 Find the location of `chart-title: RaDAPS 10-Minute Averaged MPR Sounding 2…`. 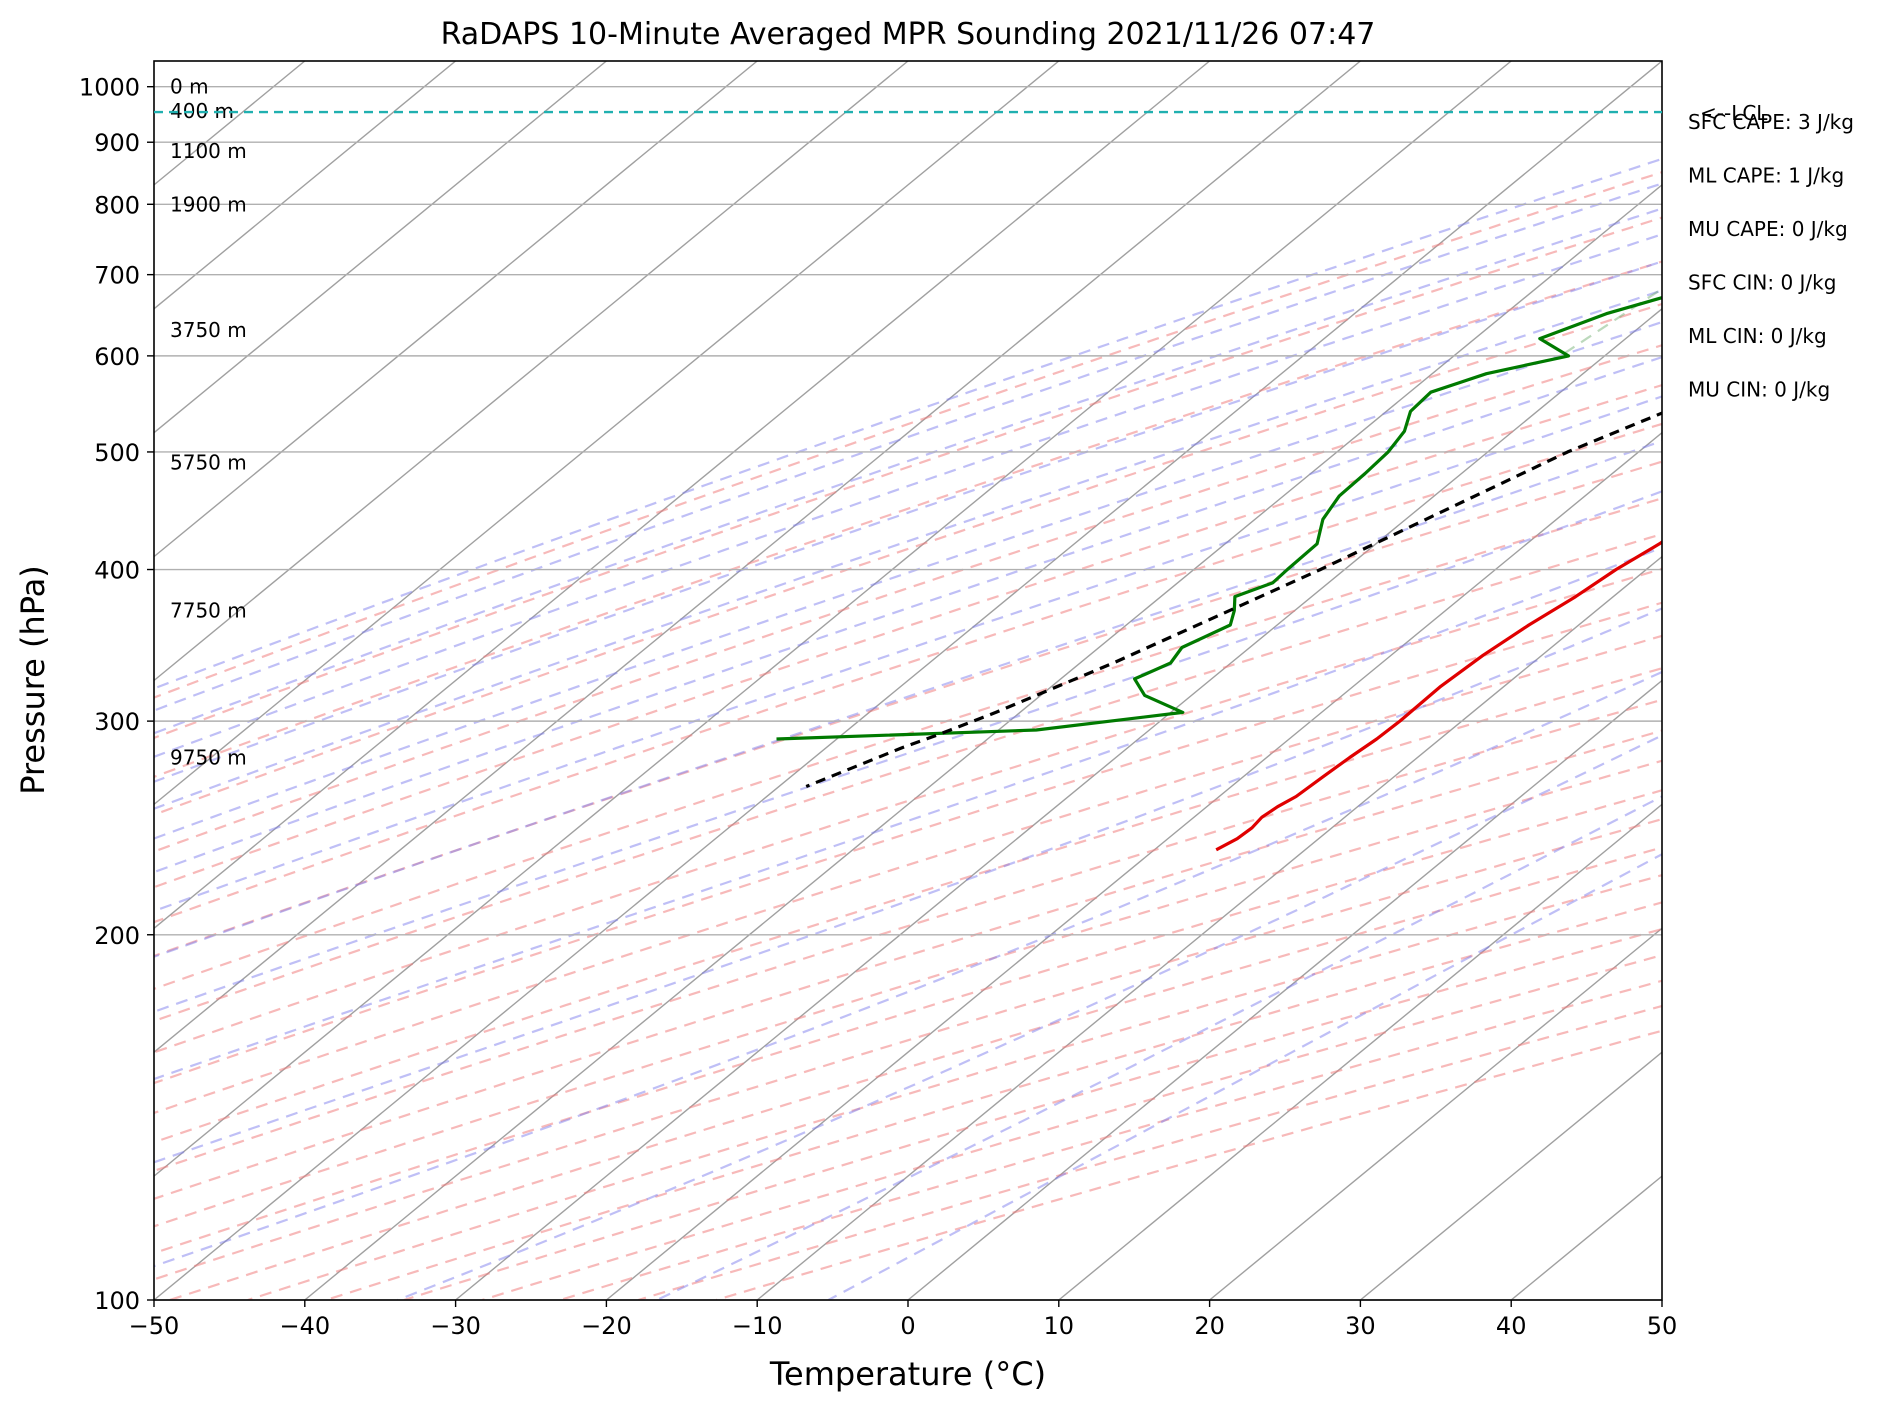

chart-title: RaDAPS 10-Minute Averaged MPR Sounding 2… is located at coordinates (908, 34).